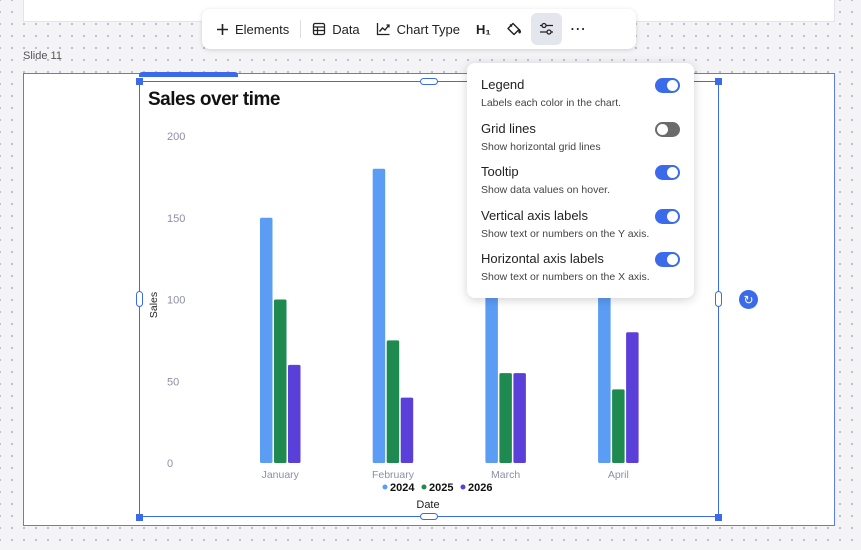 Image resolution: width=861 pixels, height=550 pixels. I want to click on option-tooltip: Tooltip Show data values on hover., so click(580, 186).